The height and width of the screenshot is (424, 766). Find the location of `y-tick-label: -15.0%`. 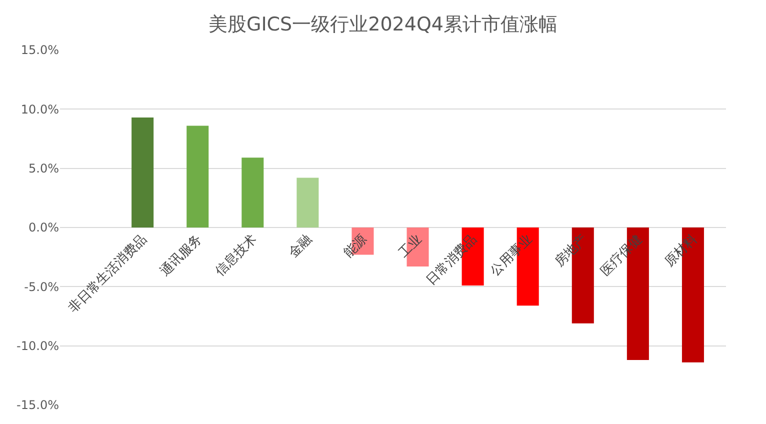

y-tick-label: -15.0% is located at coordinates (37, 405).